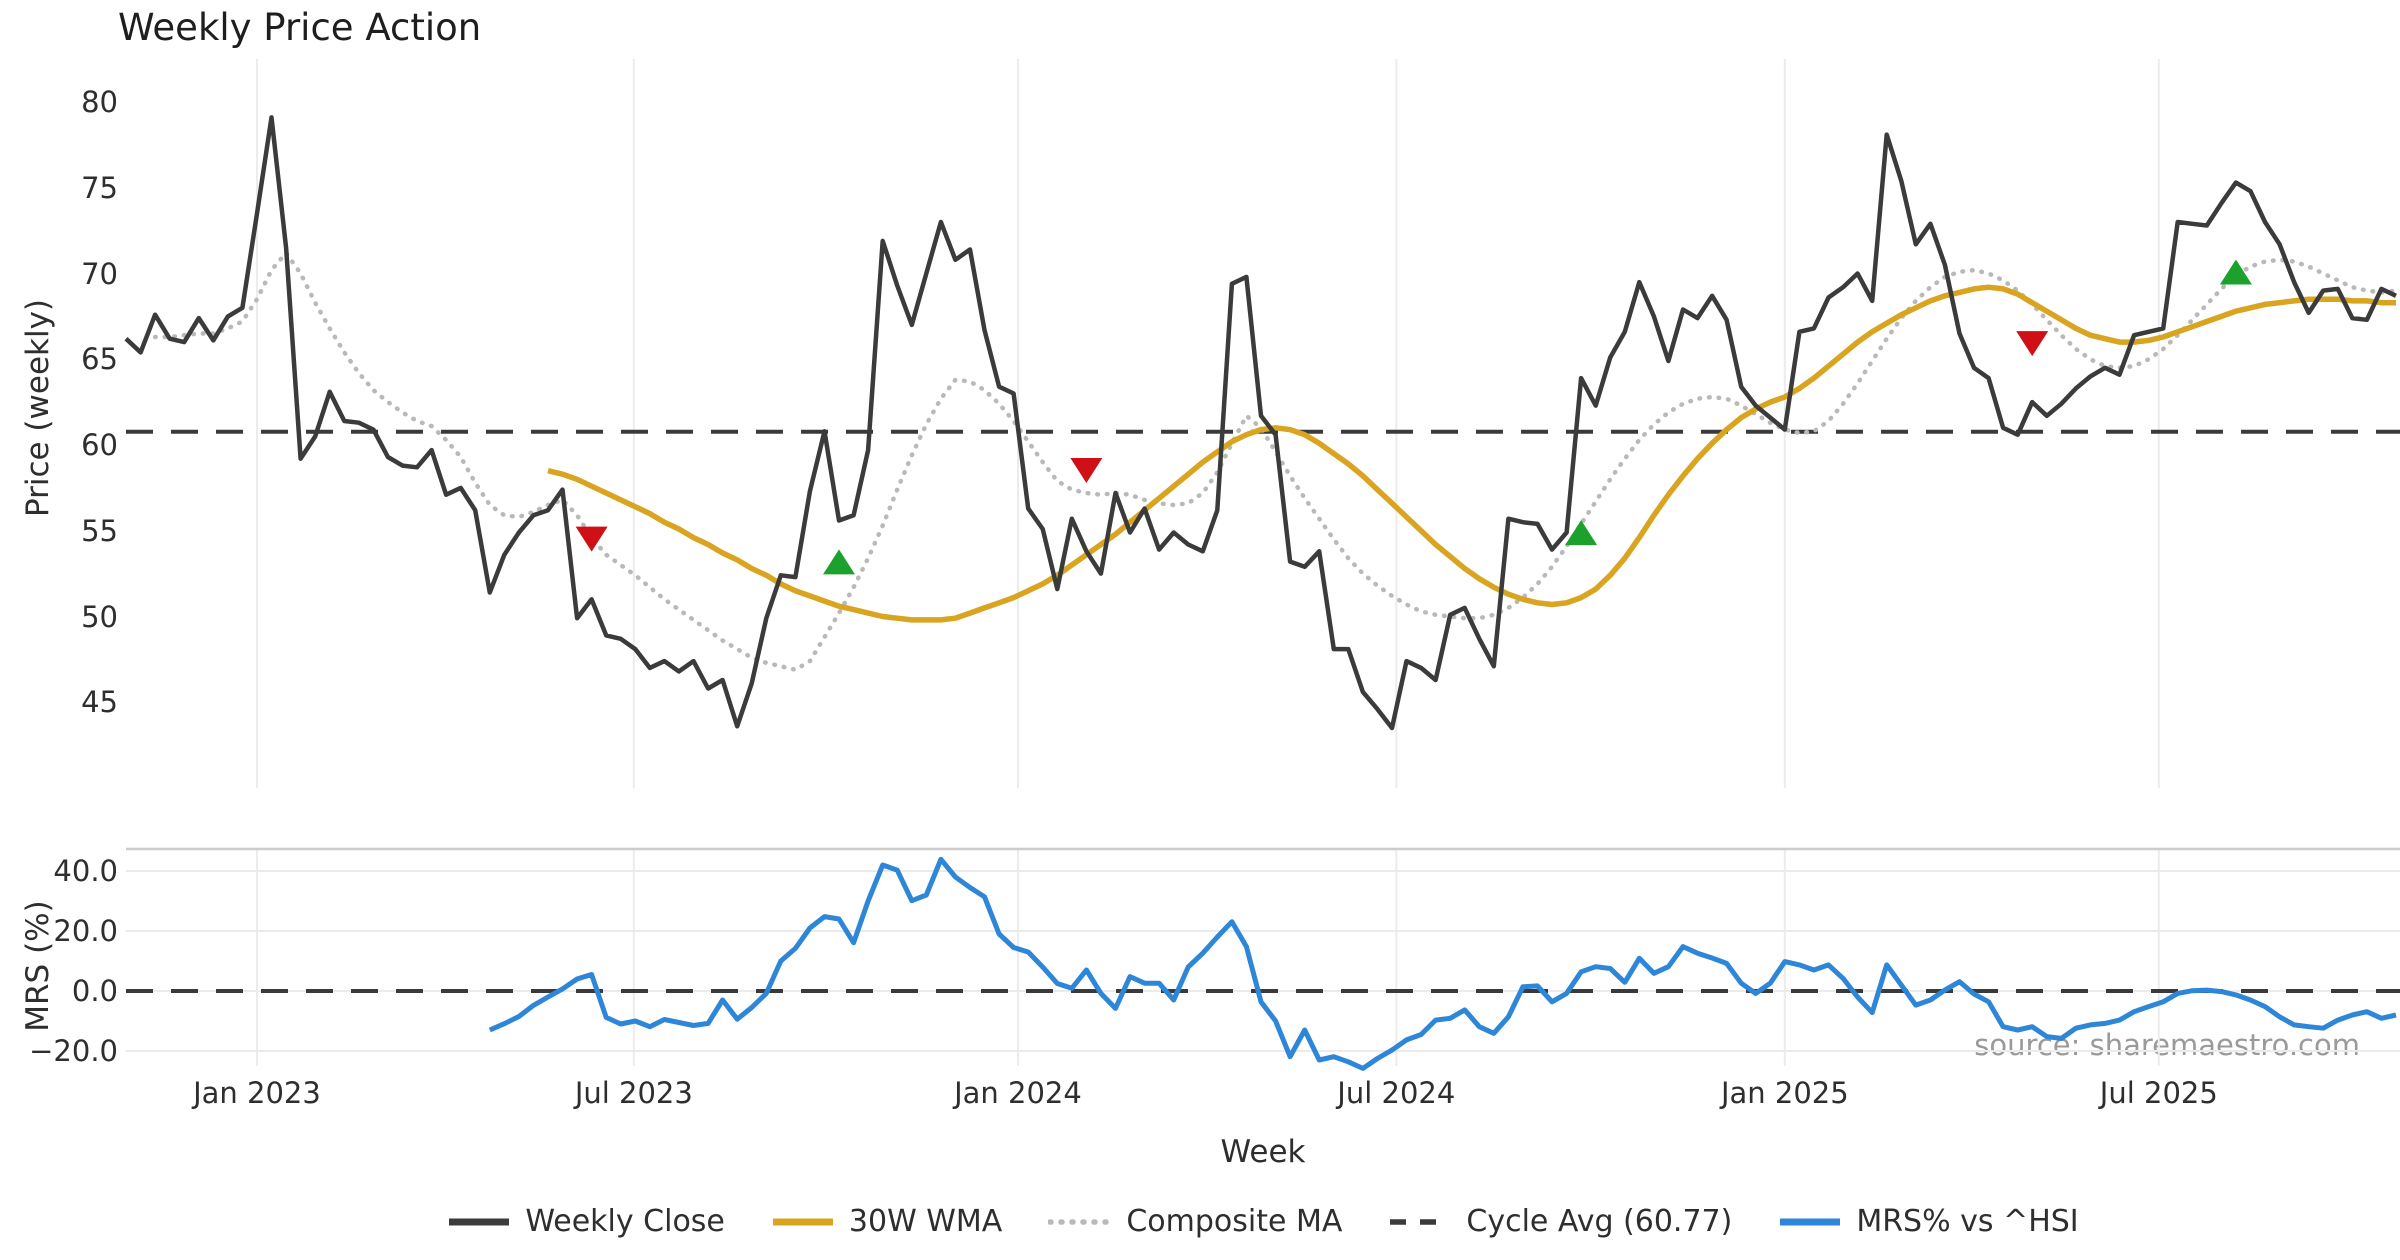 The height and width of the screenshot is (1260, 2400). Describe the element at coordinates (94, 991) in the screenshot. I see `mrs-ytick: 0.0` at that location.